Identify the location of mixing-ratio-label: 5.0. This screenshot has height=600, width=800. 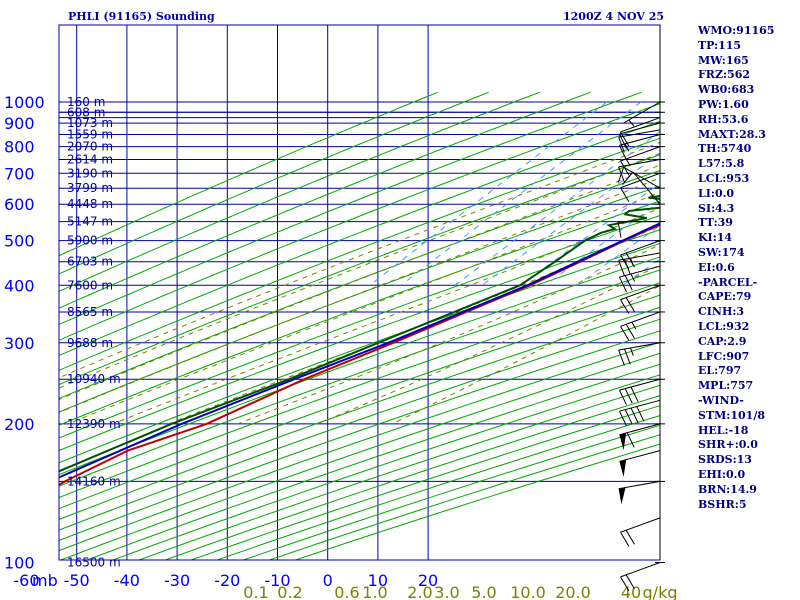
(483, 591).